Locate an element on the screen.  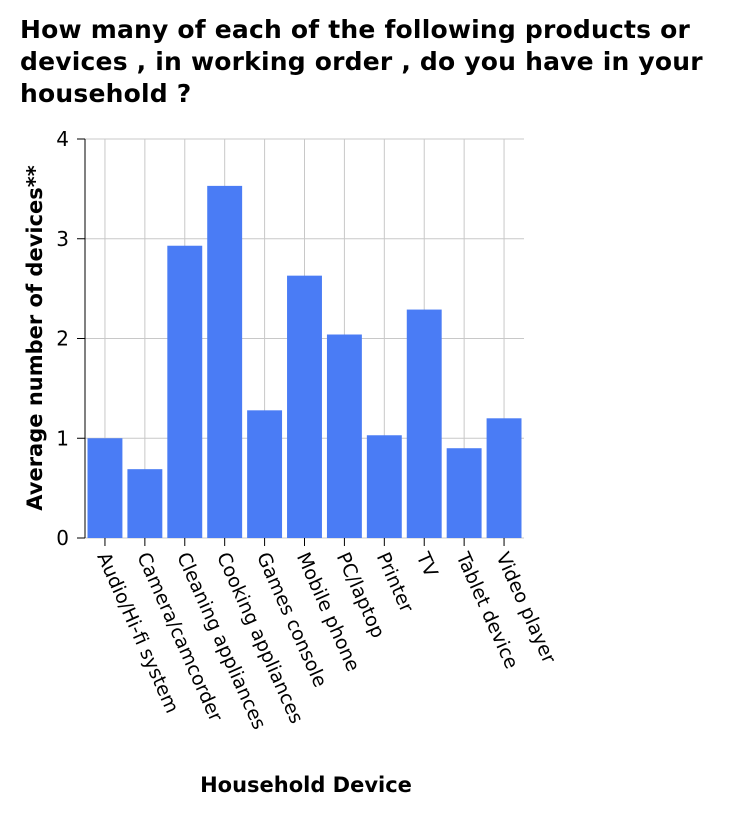
y-tick-label: 0 is located at coordinates (62, 538).